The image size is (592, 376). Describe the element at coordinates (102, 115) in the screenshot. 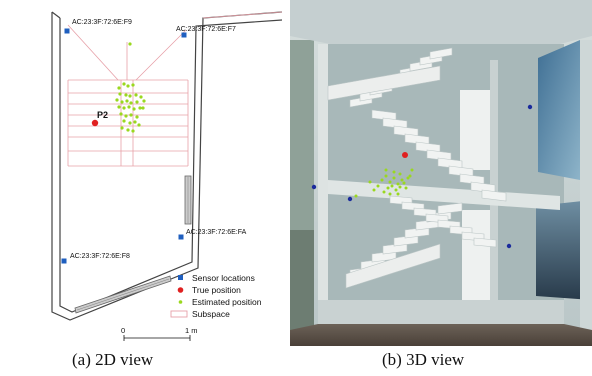

I see `point-label: P2` at that location.